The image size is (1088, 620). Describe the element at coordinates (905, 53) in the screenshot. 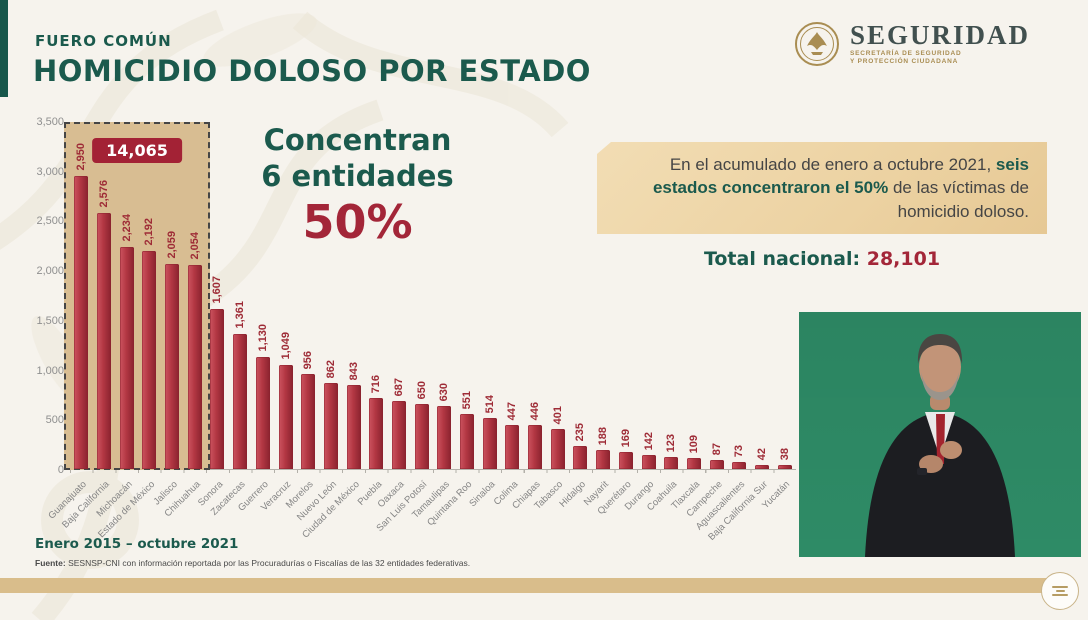

I see `logo-tagline-line1: SECRETARÍA DE SEGURIDAD` at that location.